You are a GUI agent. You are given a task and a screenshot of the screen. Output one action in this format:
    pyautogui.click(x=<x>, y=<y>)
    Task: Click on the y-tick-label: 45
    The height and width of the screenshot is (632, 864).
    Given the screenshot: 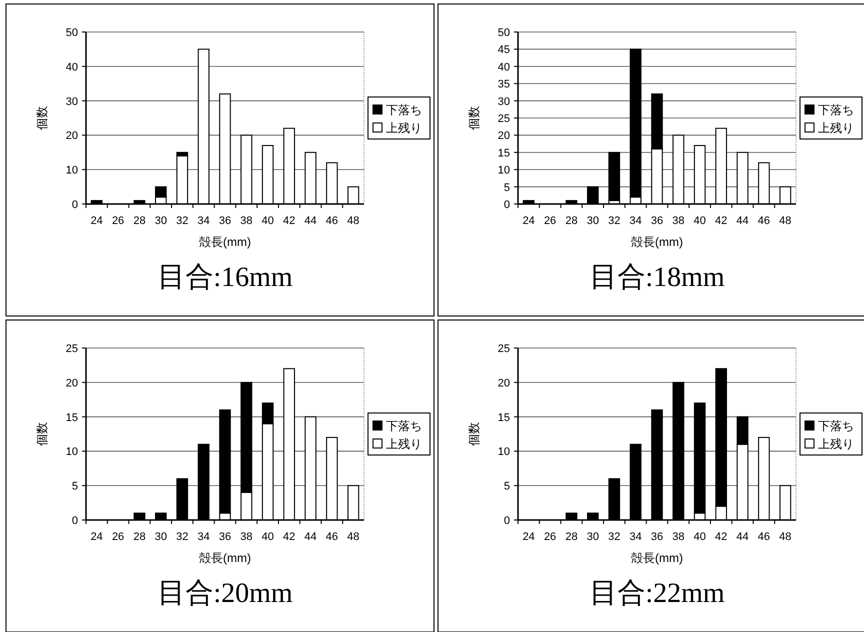 What is the action you would take?
    pyautogui.click(x=504, y=50)
    